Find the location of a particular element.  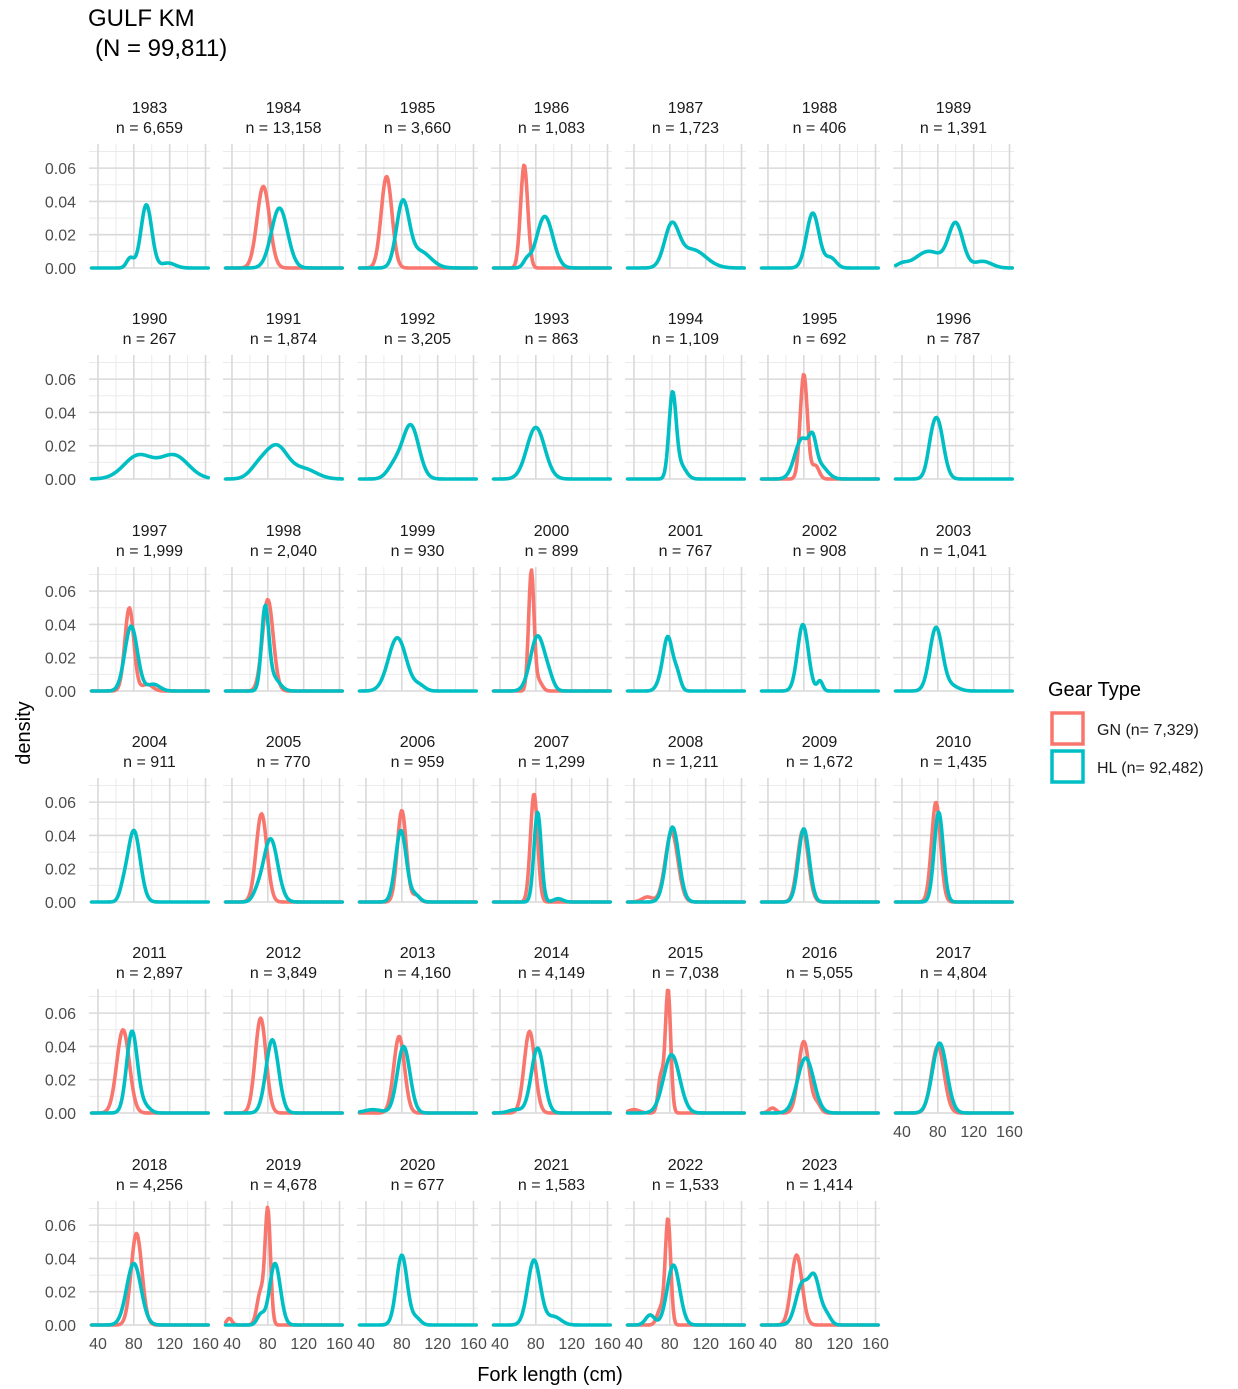

facet-n-label: n = 692 is located at coordinates (820, 339).